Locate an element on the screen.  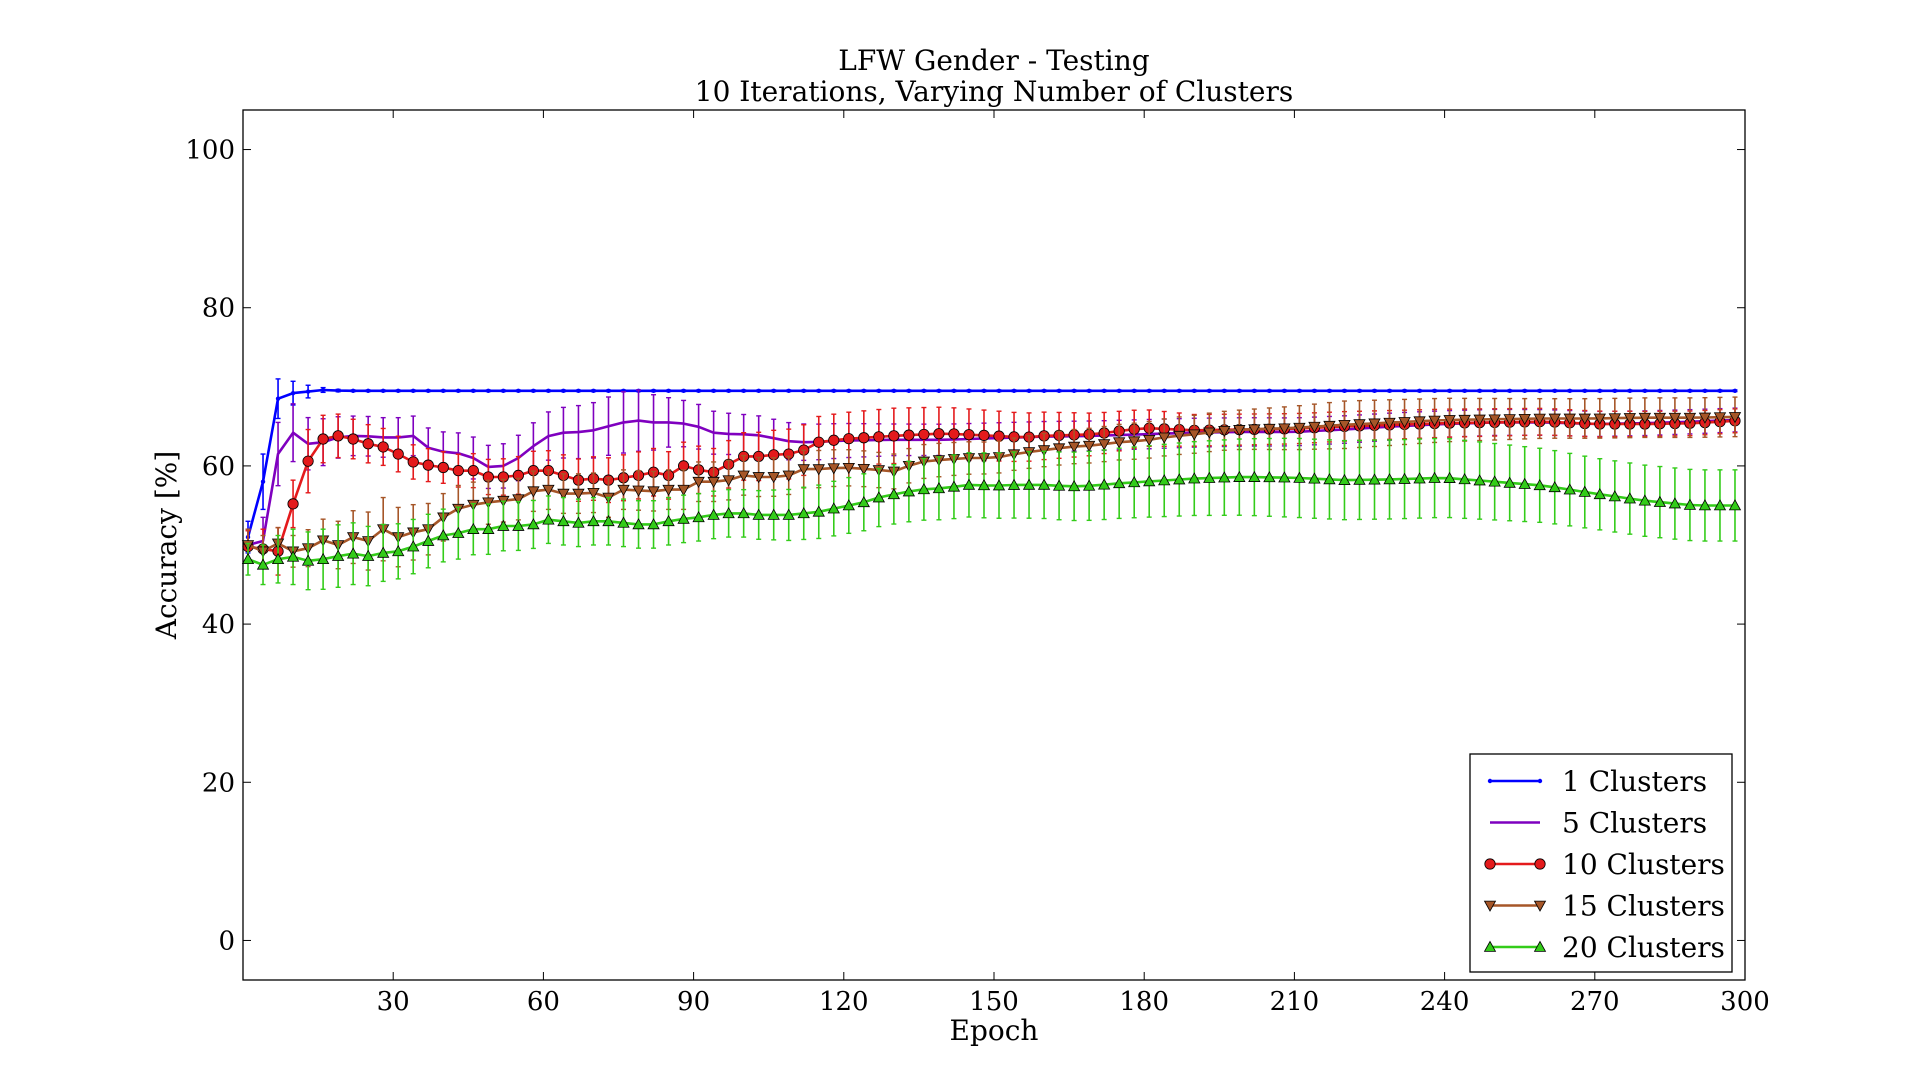
y-tick-label: 40 is located at coordinates (218, 625).